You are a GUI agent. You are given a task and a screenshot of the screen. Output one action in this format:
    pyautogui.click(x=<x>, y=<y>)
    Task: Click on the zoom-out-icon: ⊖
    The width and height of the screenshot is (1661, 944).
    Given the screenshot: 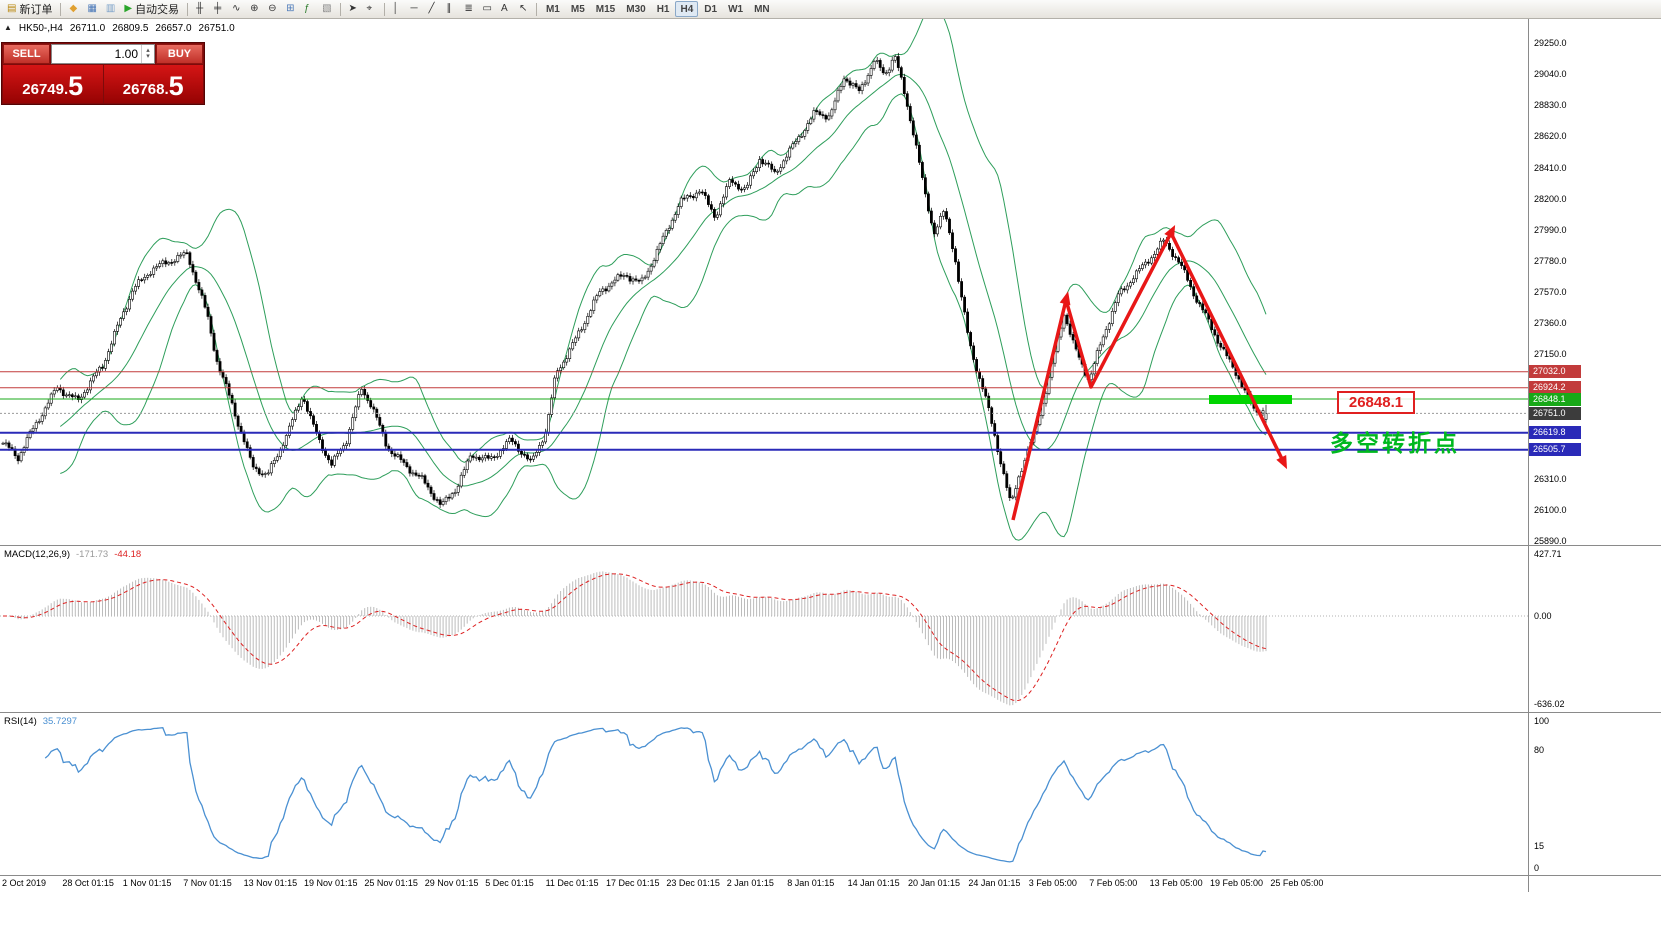 What is the action you would take?
    pyautogui.click(x=272, y=8)
    